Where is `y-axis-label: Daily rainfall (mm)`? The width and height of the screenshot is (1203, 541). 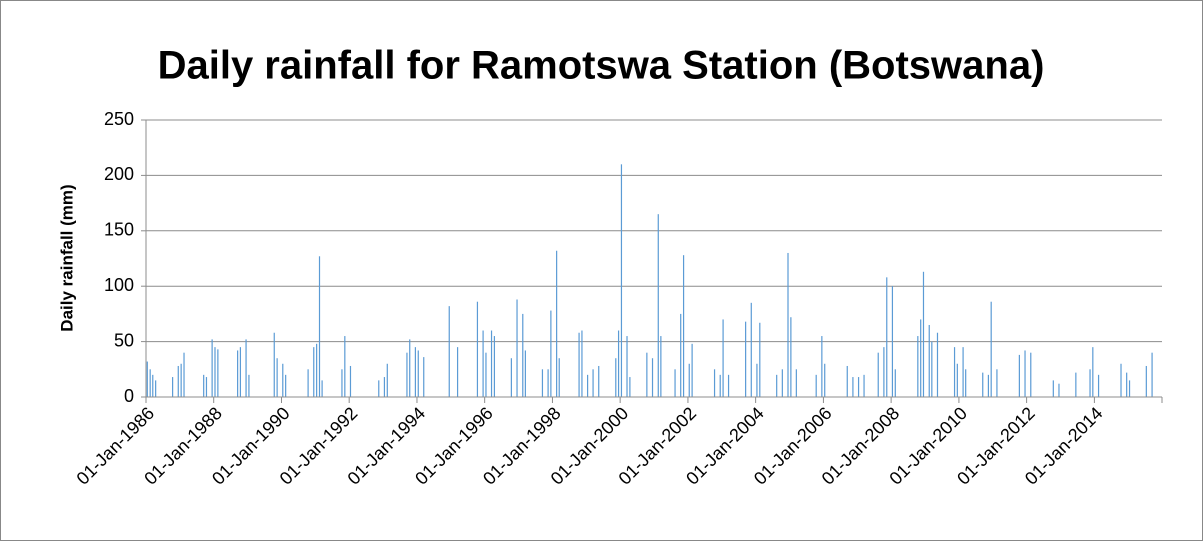
y-axis-label: Daily rainfall (mm) is located at coordinates (66, 257).